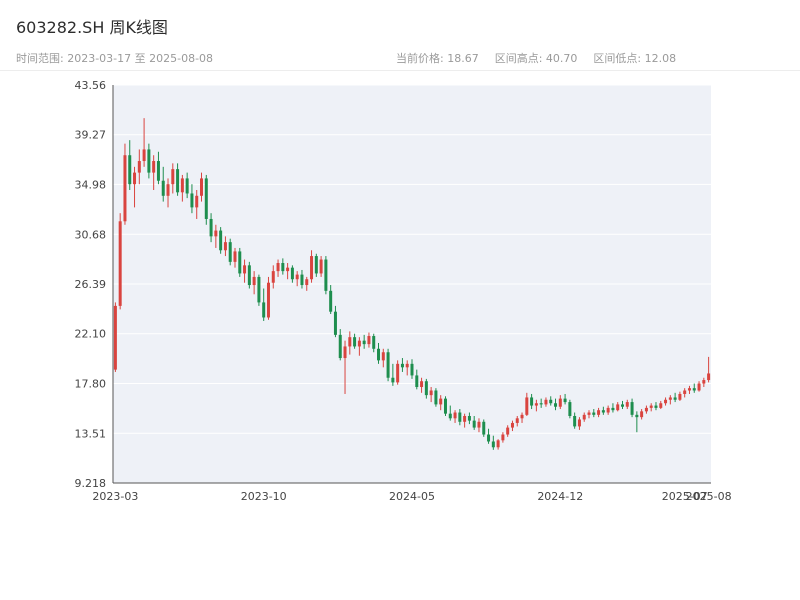 This screenshot has width=800, height=600. I want to click on current-price-label: 当前价格: 18.67, so click(437, 58).